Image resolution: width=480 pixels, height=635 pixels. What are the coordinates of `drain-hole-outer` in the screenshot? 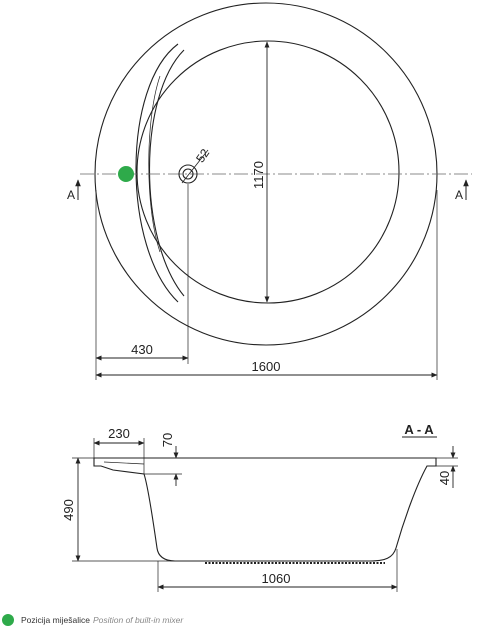 It's located at (188, 174).